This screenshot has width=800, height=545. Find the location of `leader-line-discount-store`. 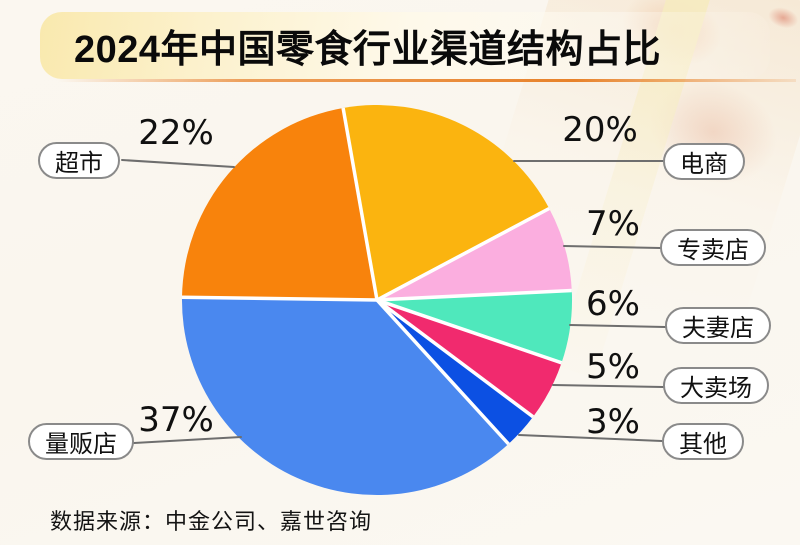

leader-line-discount-store is located at coordinates (187, 440).